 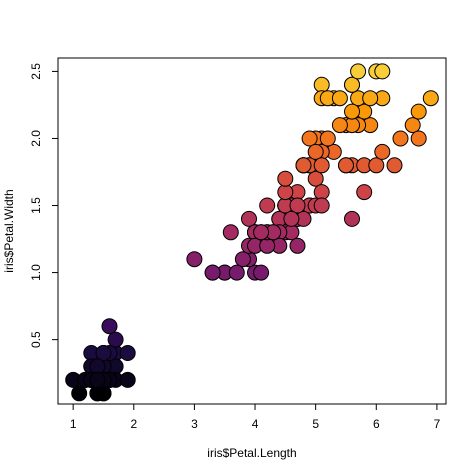 What do you see at coordinates (36, 339) in the screenshot?
I see `y-tick-label: 0.5` at bounding box center [36, 339].